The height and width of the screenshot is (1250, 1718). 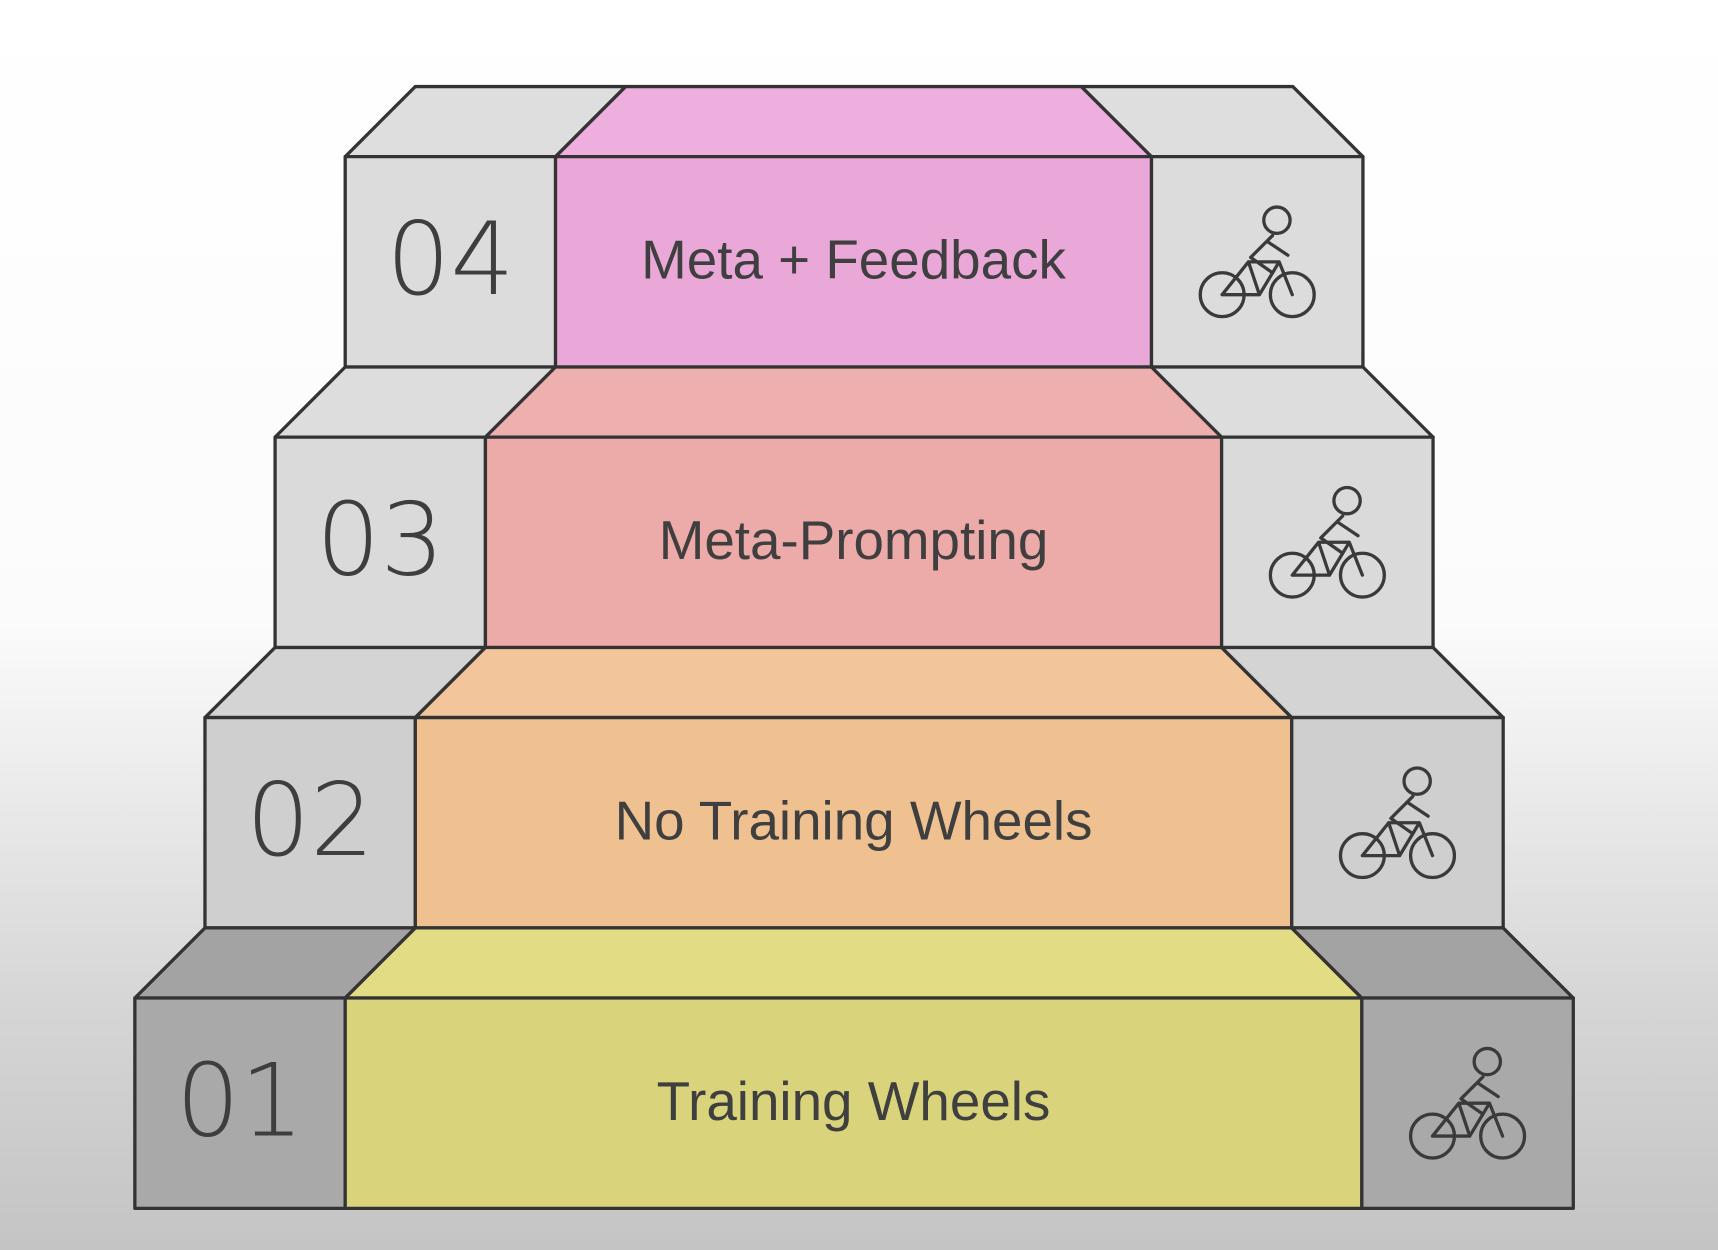 I want to click on step-number: 04, so click(x=450, y=259).